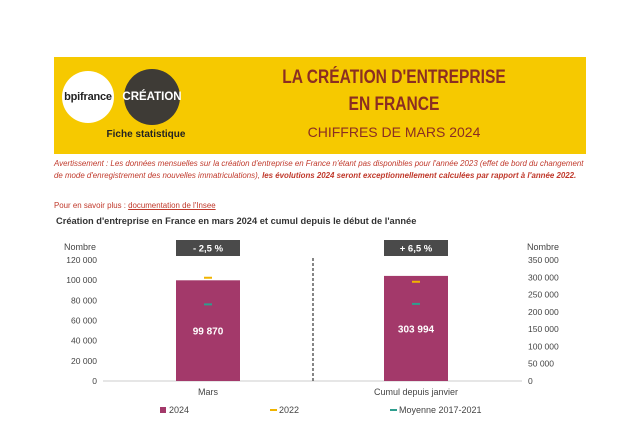  I want to click on legend-label: Moyenne 2017-2021, so click(440, 410).